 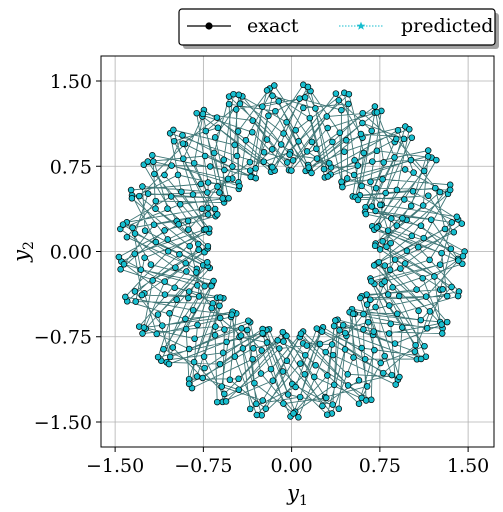 What do you see at coordinates (71, 167) in the screenshot?
I see `y-tick-label: 0.75` at bounding box center [71, 167].